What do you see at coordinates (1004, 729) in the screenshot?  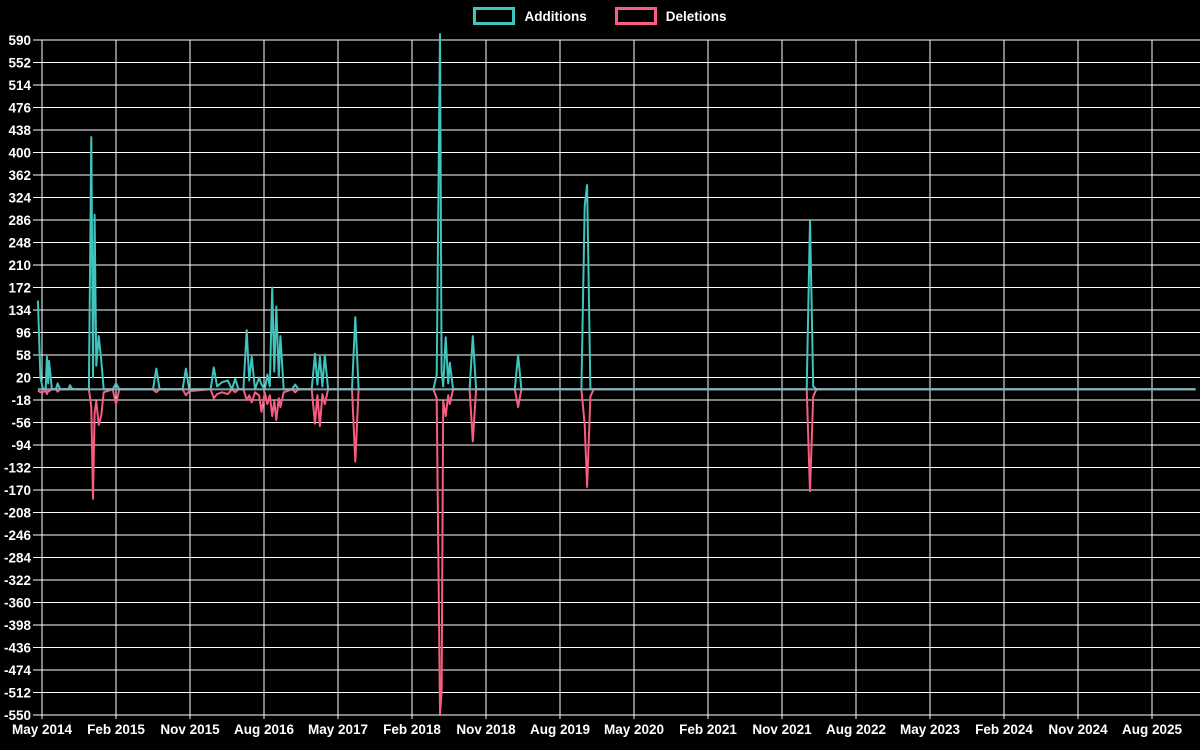 I see `x-axis-label: Feb 2024` at bounding box center [1004, 729].